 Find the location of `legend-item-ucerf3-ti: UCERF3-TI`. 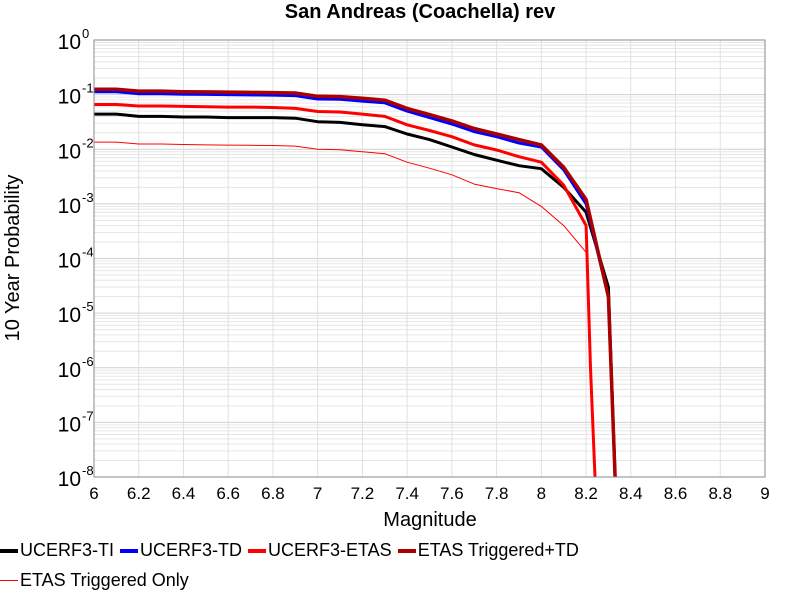

legend-item-ucerf3-ti: UCERF3-TI is located at coordinates (57, 550).